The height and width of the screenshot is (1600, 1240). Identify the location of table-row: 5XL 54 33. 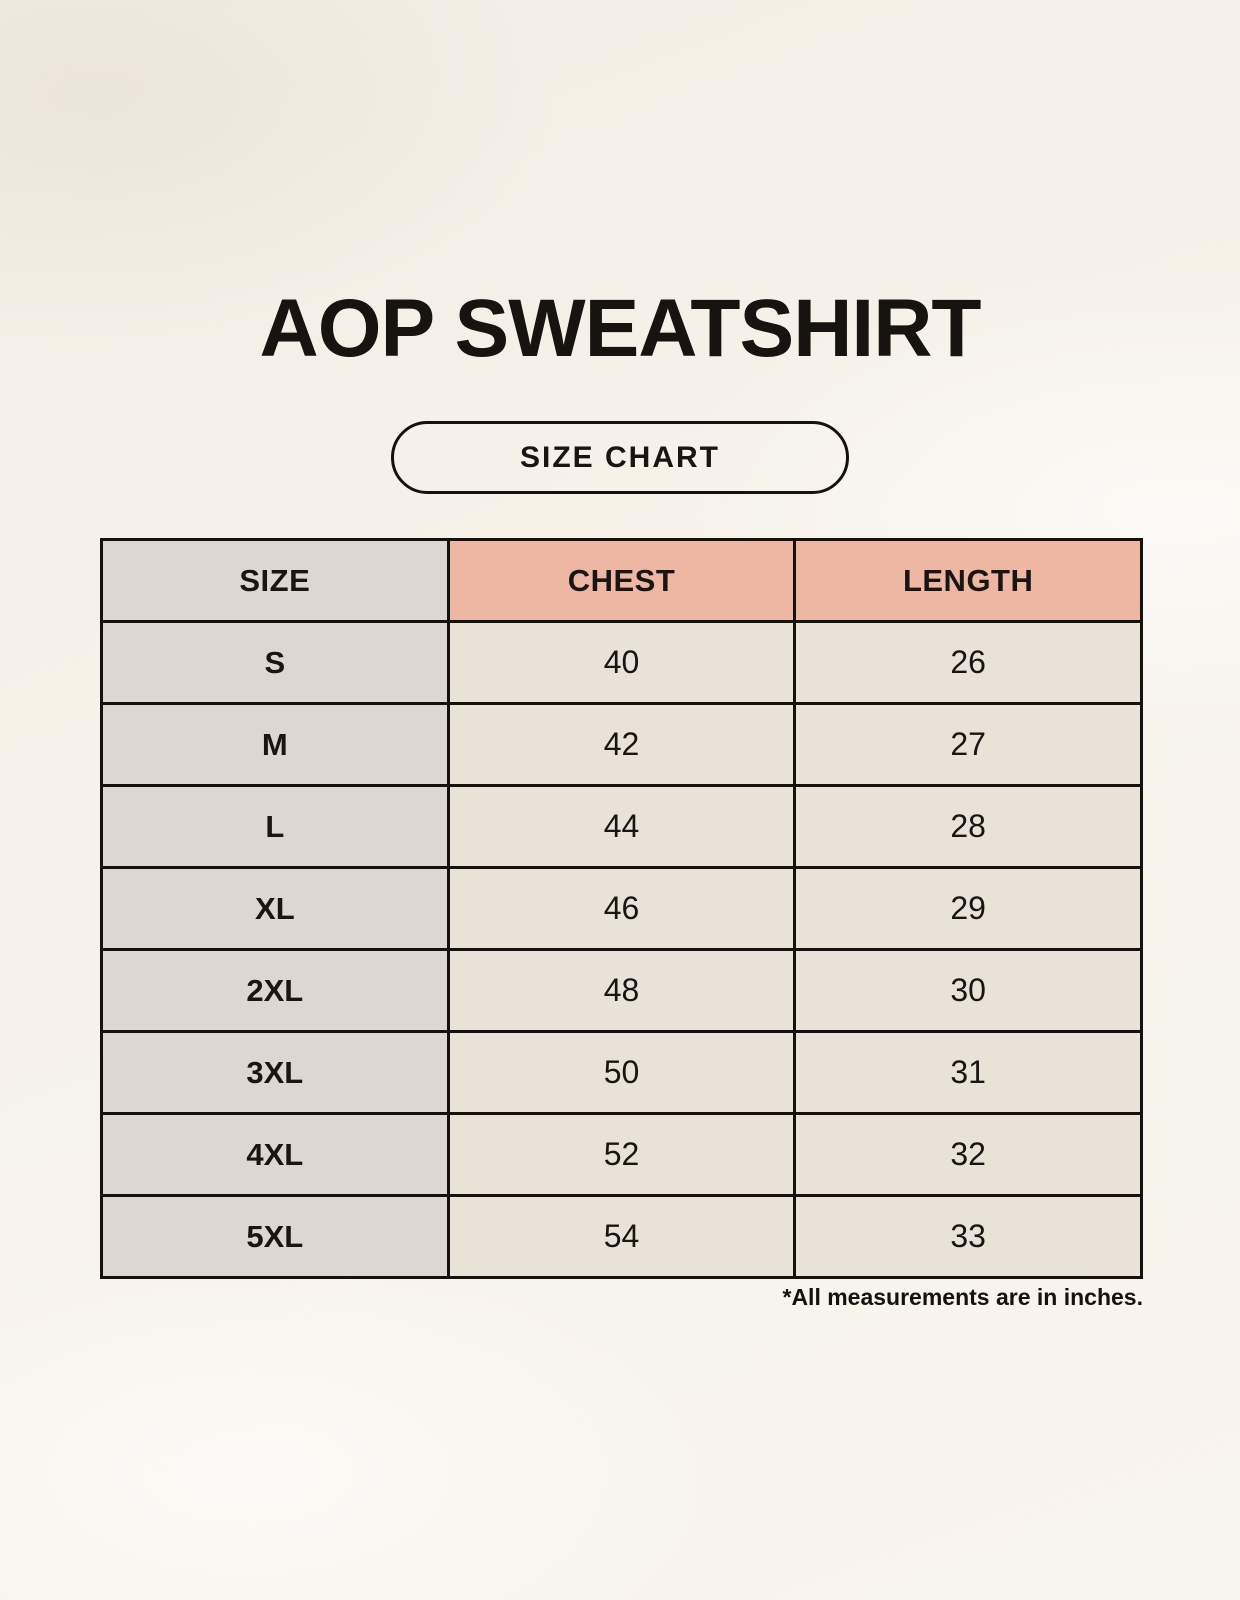
(621, 1236).